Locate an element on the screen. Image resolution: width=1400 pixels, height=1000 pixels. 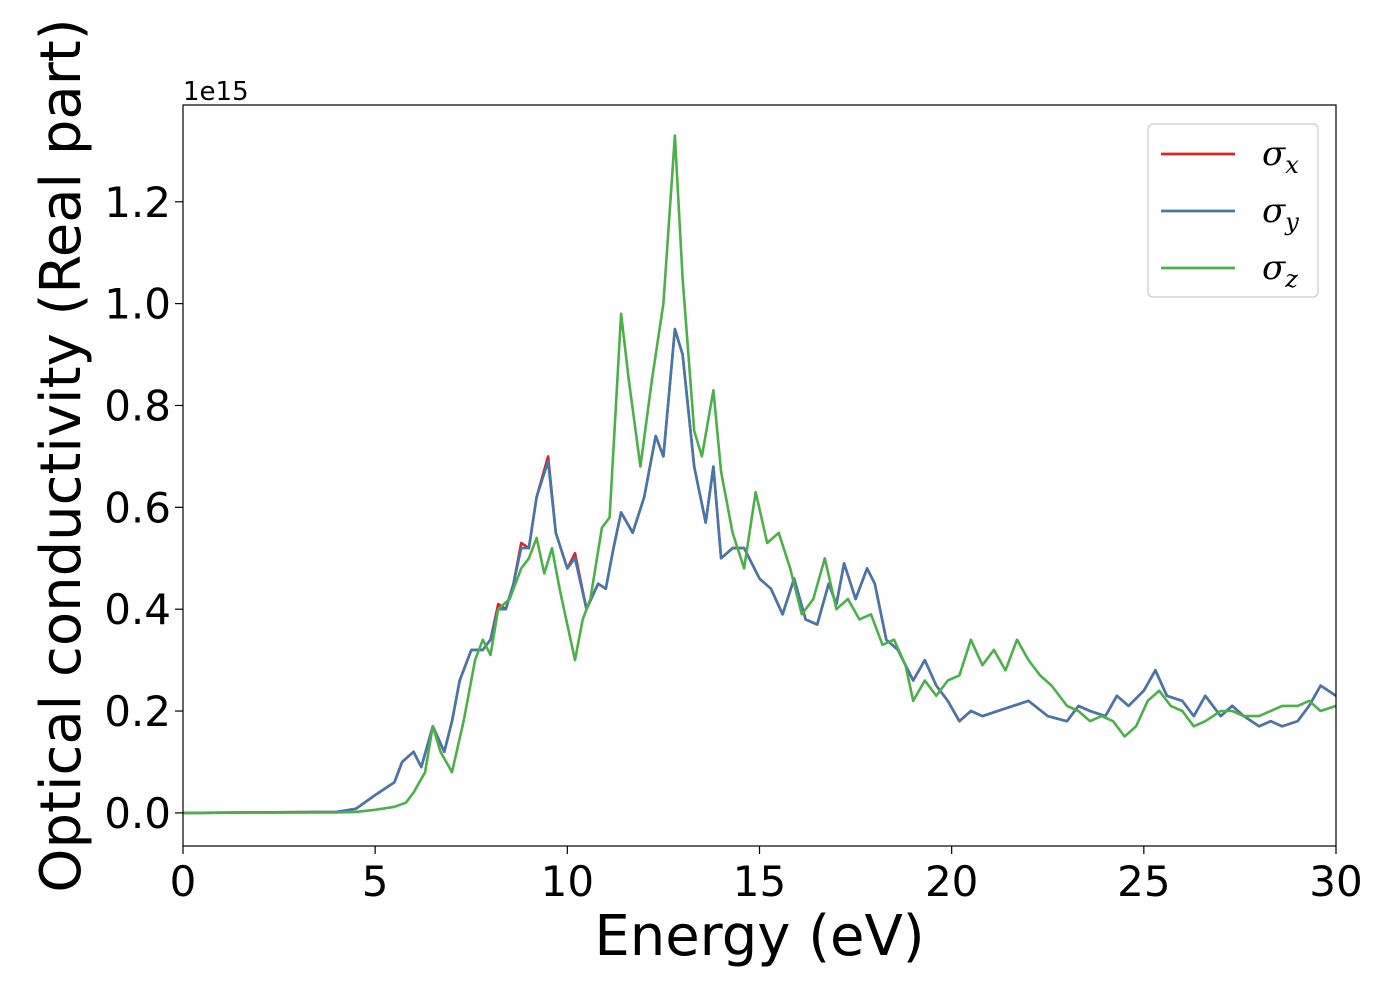
x-tick-label: 20 is located at coordinates (951, 881).